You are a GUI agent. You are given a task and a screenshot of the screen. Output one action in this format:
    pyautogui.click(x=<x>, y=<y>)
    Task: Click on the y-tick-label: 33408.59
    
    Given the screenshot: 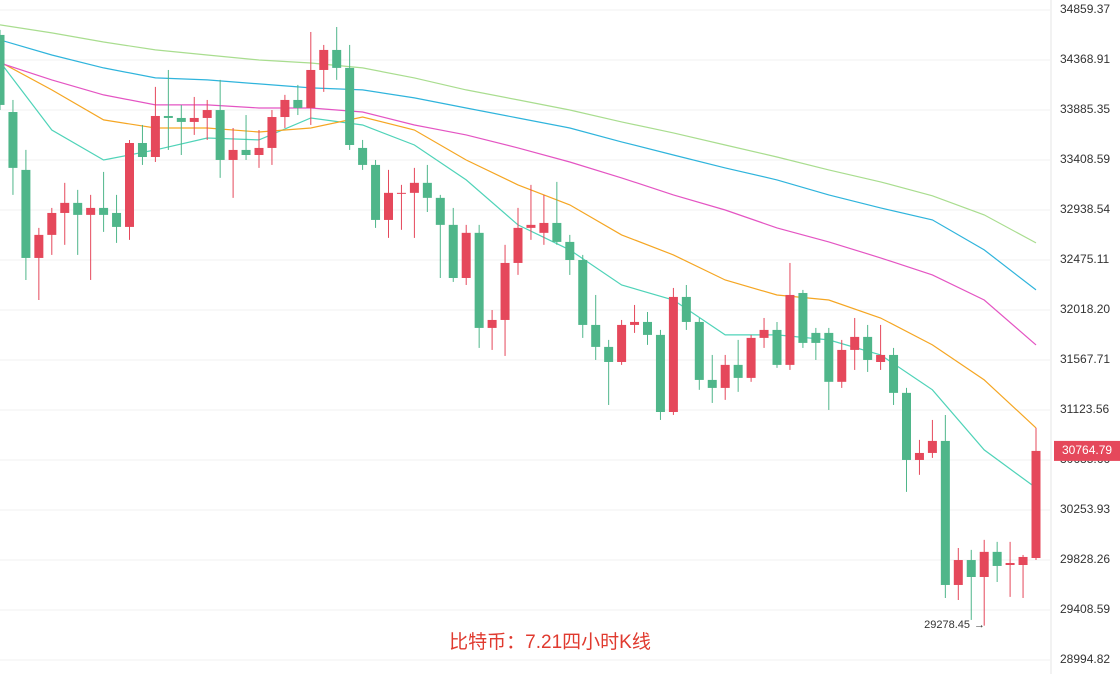 What is the action you would take?
    pyautogui.click(x=1085, y=159)
    